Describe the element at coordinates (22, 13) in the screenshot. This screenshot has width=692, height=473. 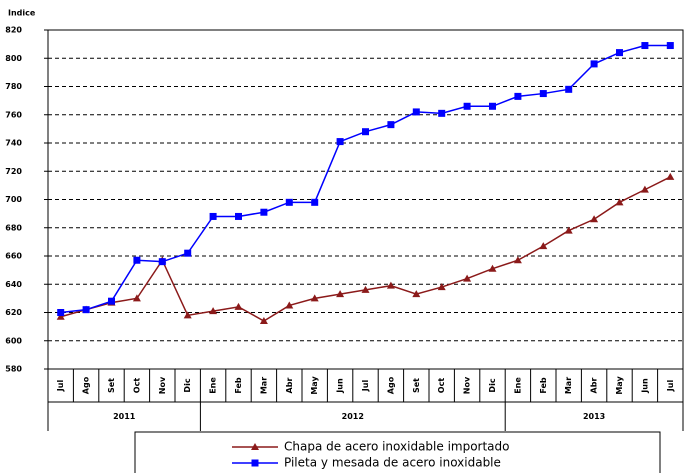
I see `y-axis-label: Indice` at that location.